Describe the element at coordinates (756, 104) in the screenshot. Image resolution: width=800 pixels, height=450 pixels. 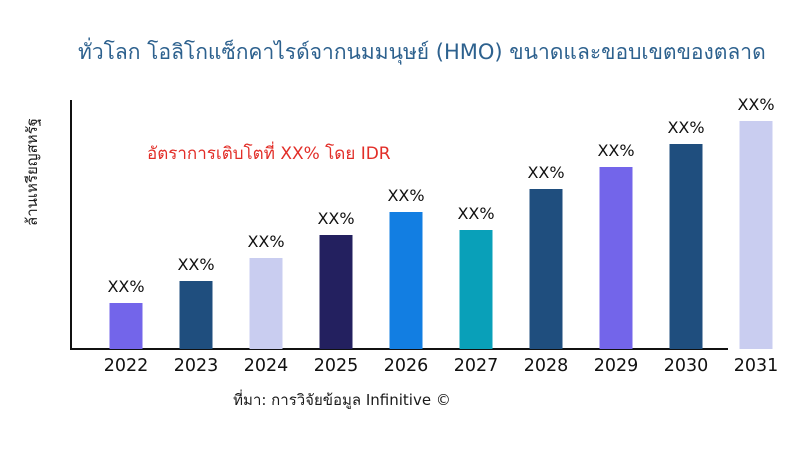
I see `bar-value-label-2031: XX%` at that location.